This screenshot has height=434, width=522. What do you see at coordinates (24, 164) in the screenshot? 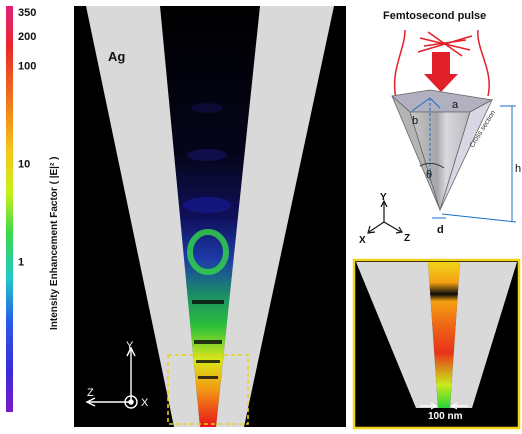
I see `colorbar-tick-label: 10` at bounding box center [24, 164].